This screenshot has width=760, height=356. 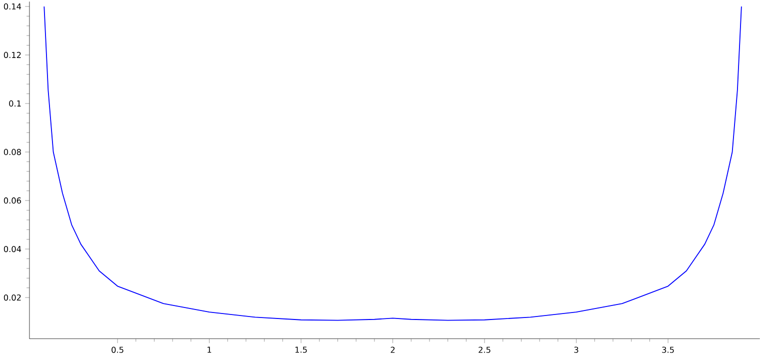 I want to click on x-tick-label: 3, so click(x=576, y=349).